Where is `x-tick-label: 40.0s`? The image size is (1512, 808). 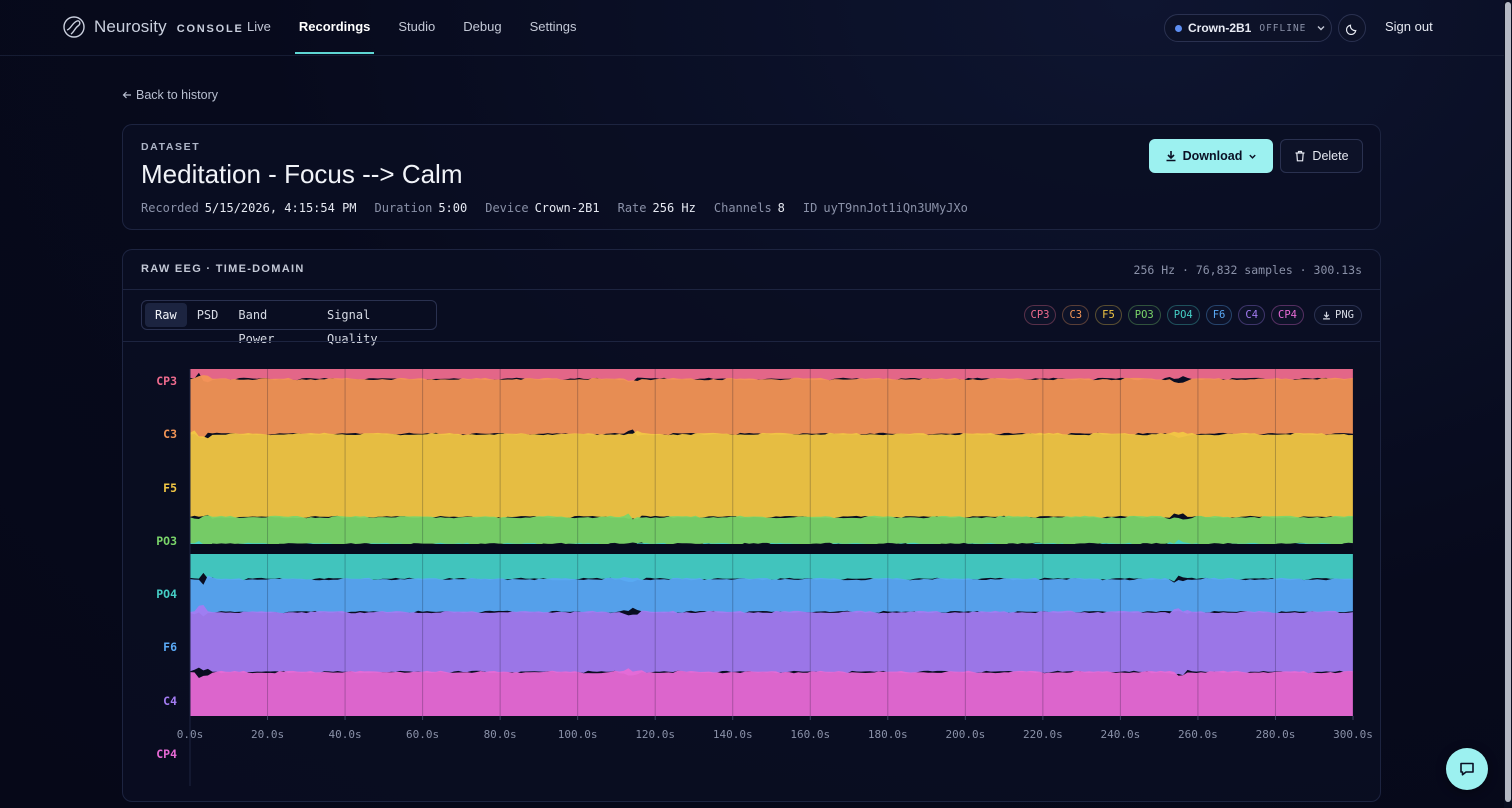
x-tick-label: 40.0s is located at coordinates (345, 734).